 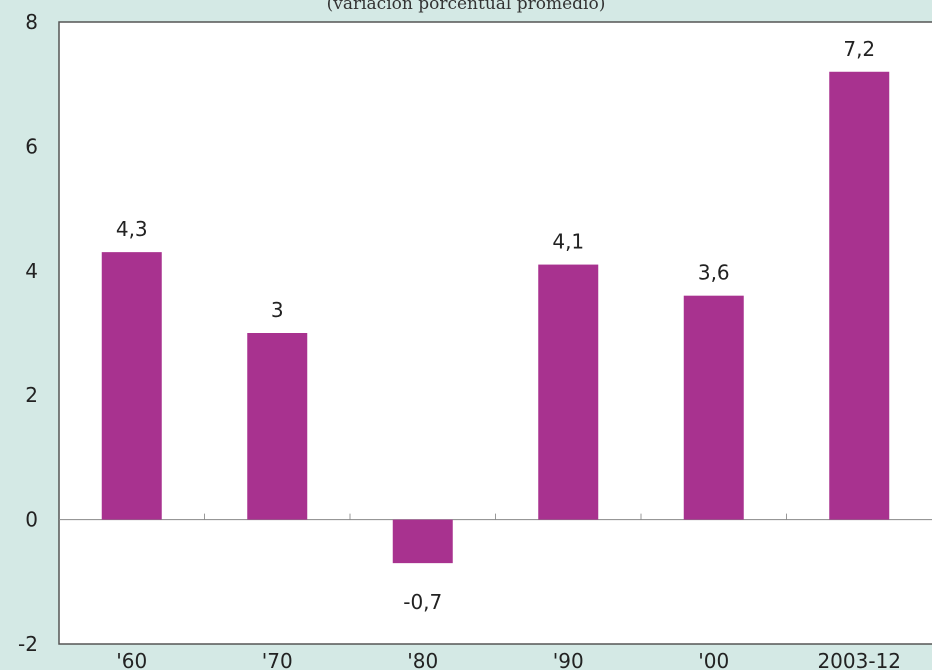 I want to click on bar-value-label: -0,7, so click(x=422, y=602).